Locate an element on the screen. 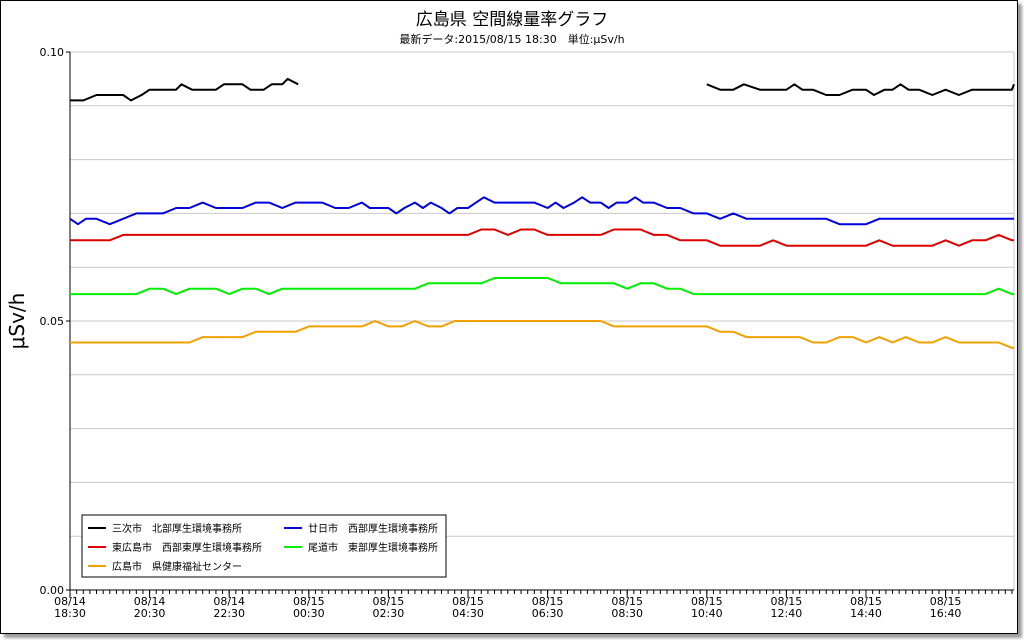 The height and width of the screenshot is (640, 1024). x-tick-time: 08:30 is located at coordinates (627, 613).